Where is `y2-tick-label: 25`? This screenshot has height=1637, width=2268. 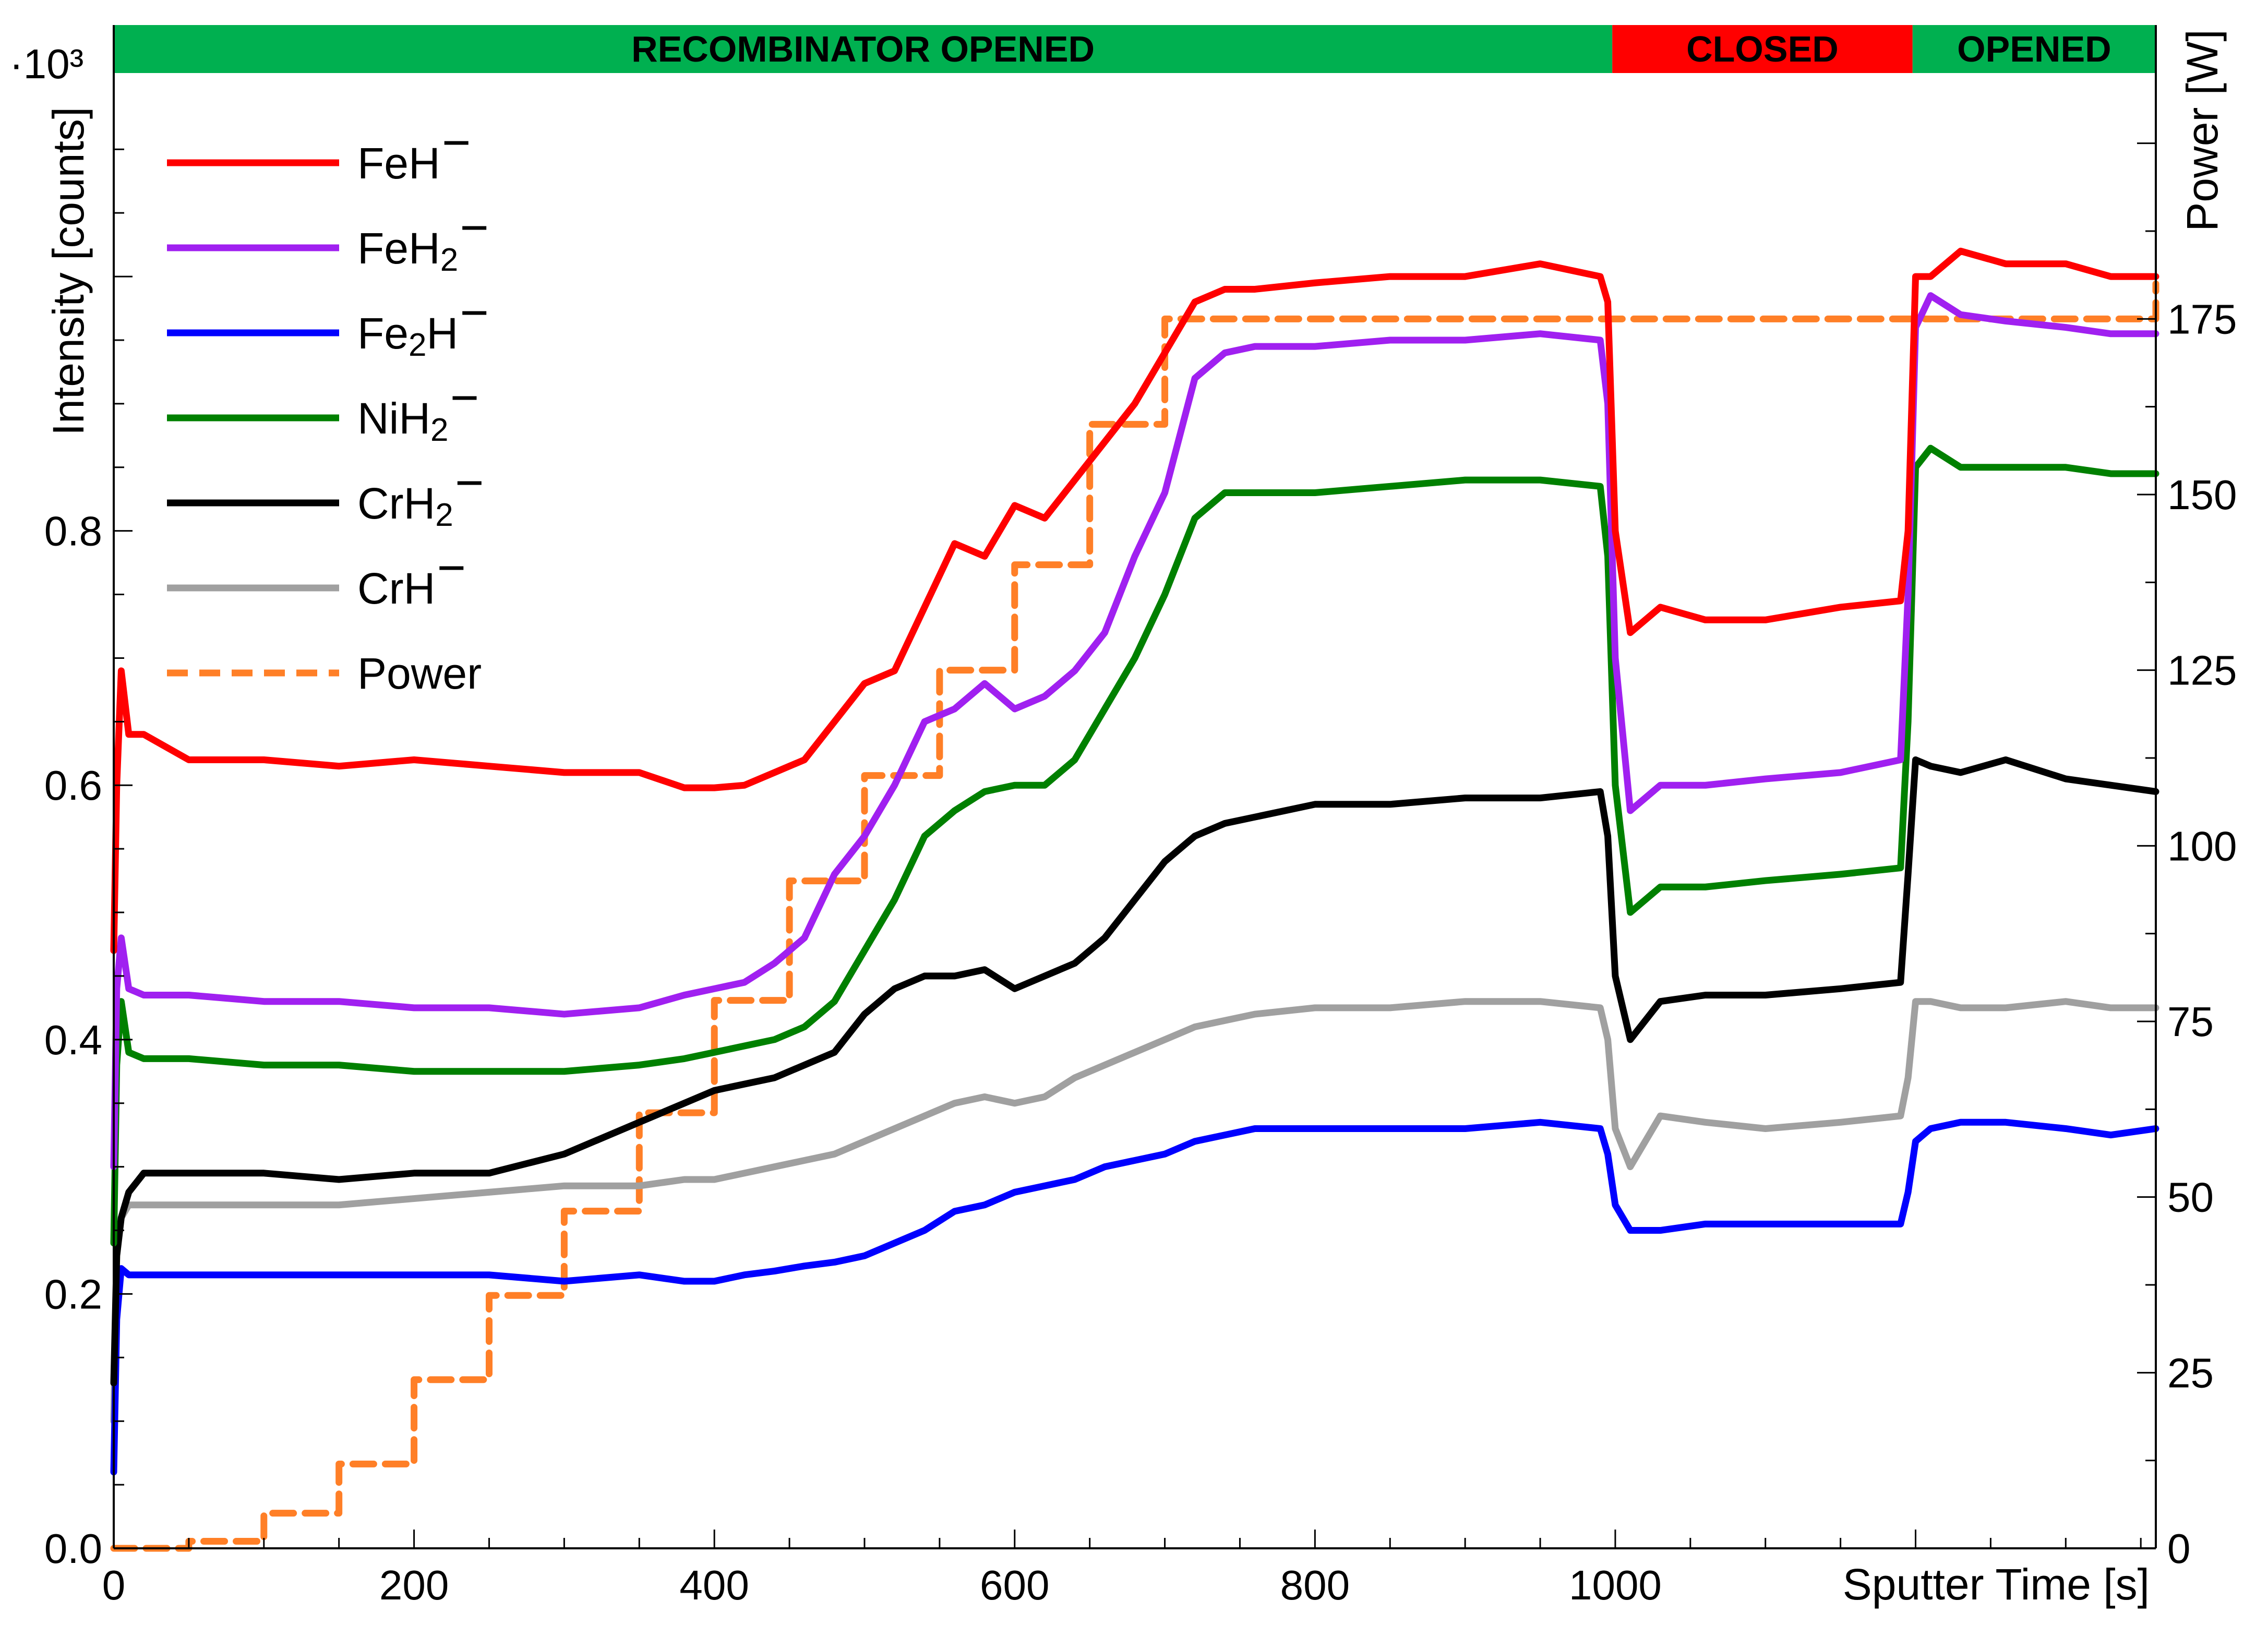 y2-tick-label: 25 is located at coordinates (2191, 1373).